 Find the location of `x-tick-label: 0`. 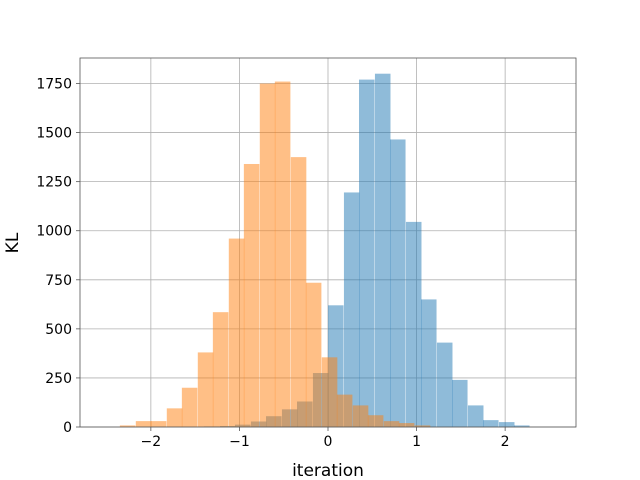

x-tick-label: 0 is located at coordinates (328, 442).